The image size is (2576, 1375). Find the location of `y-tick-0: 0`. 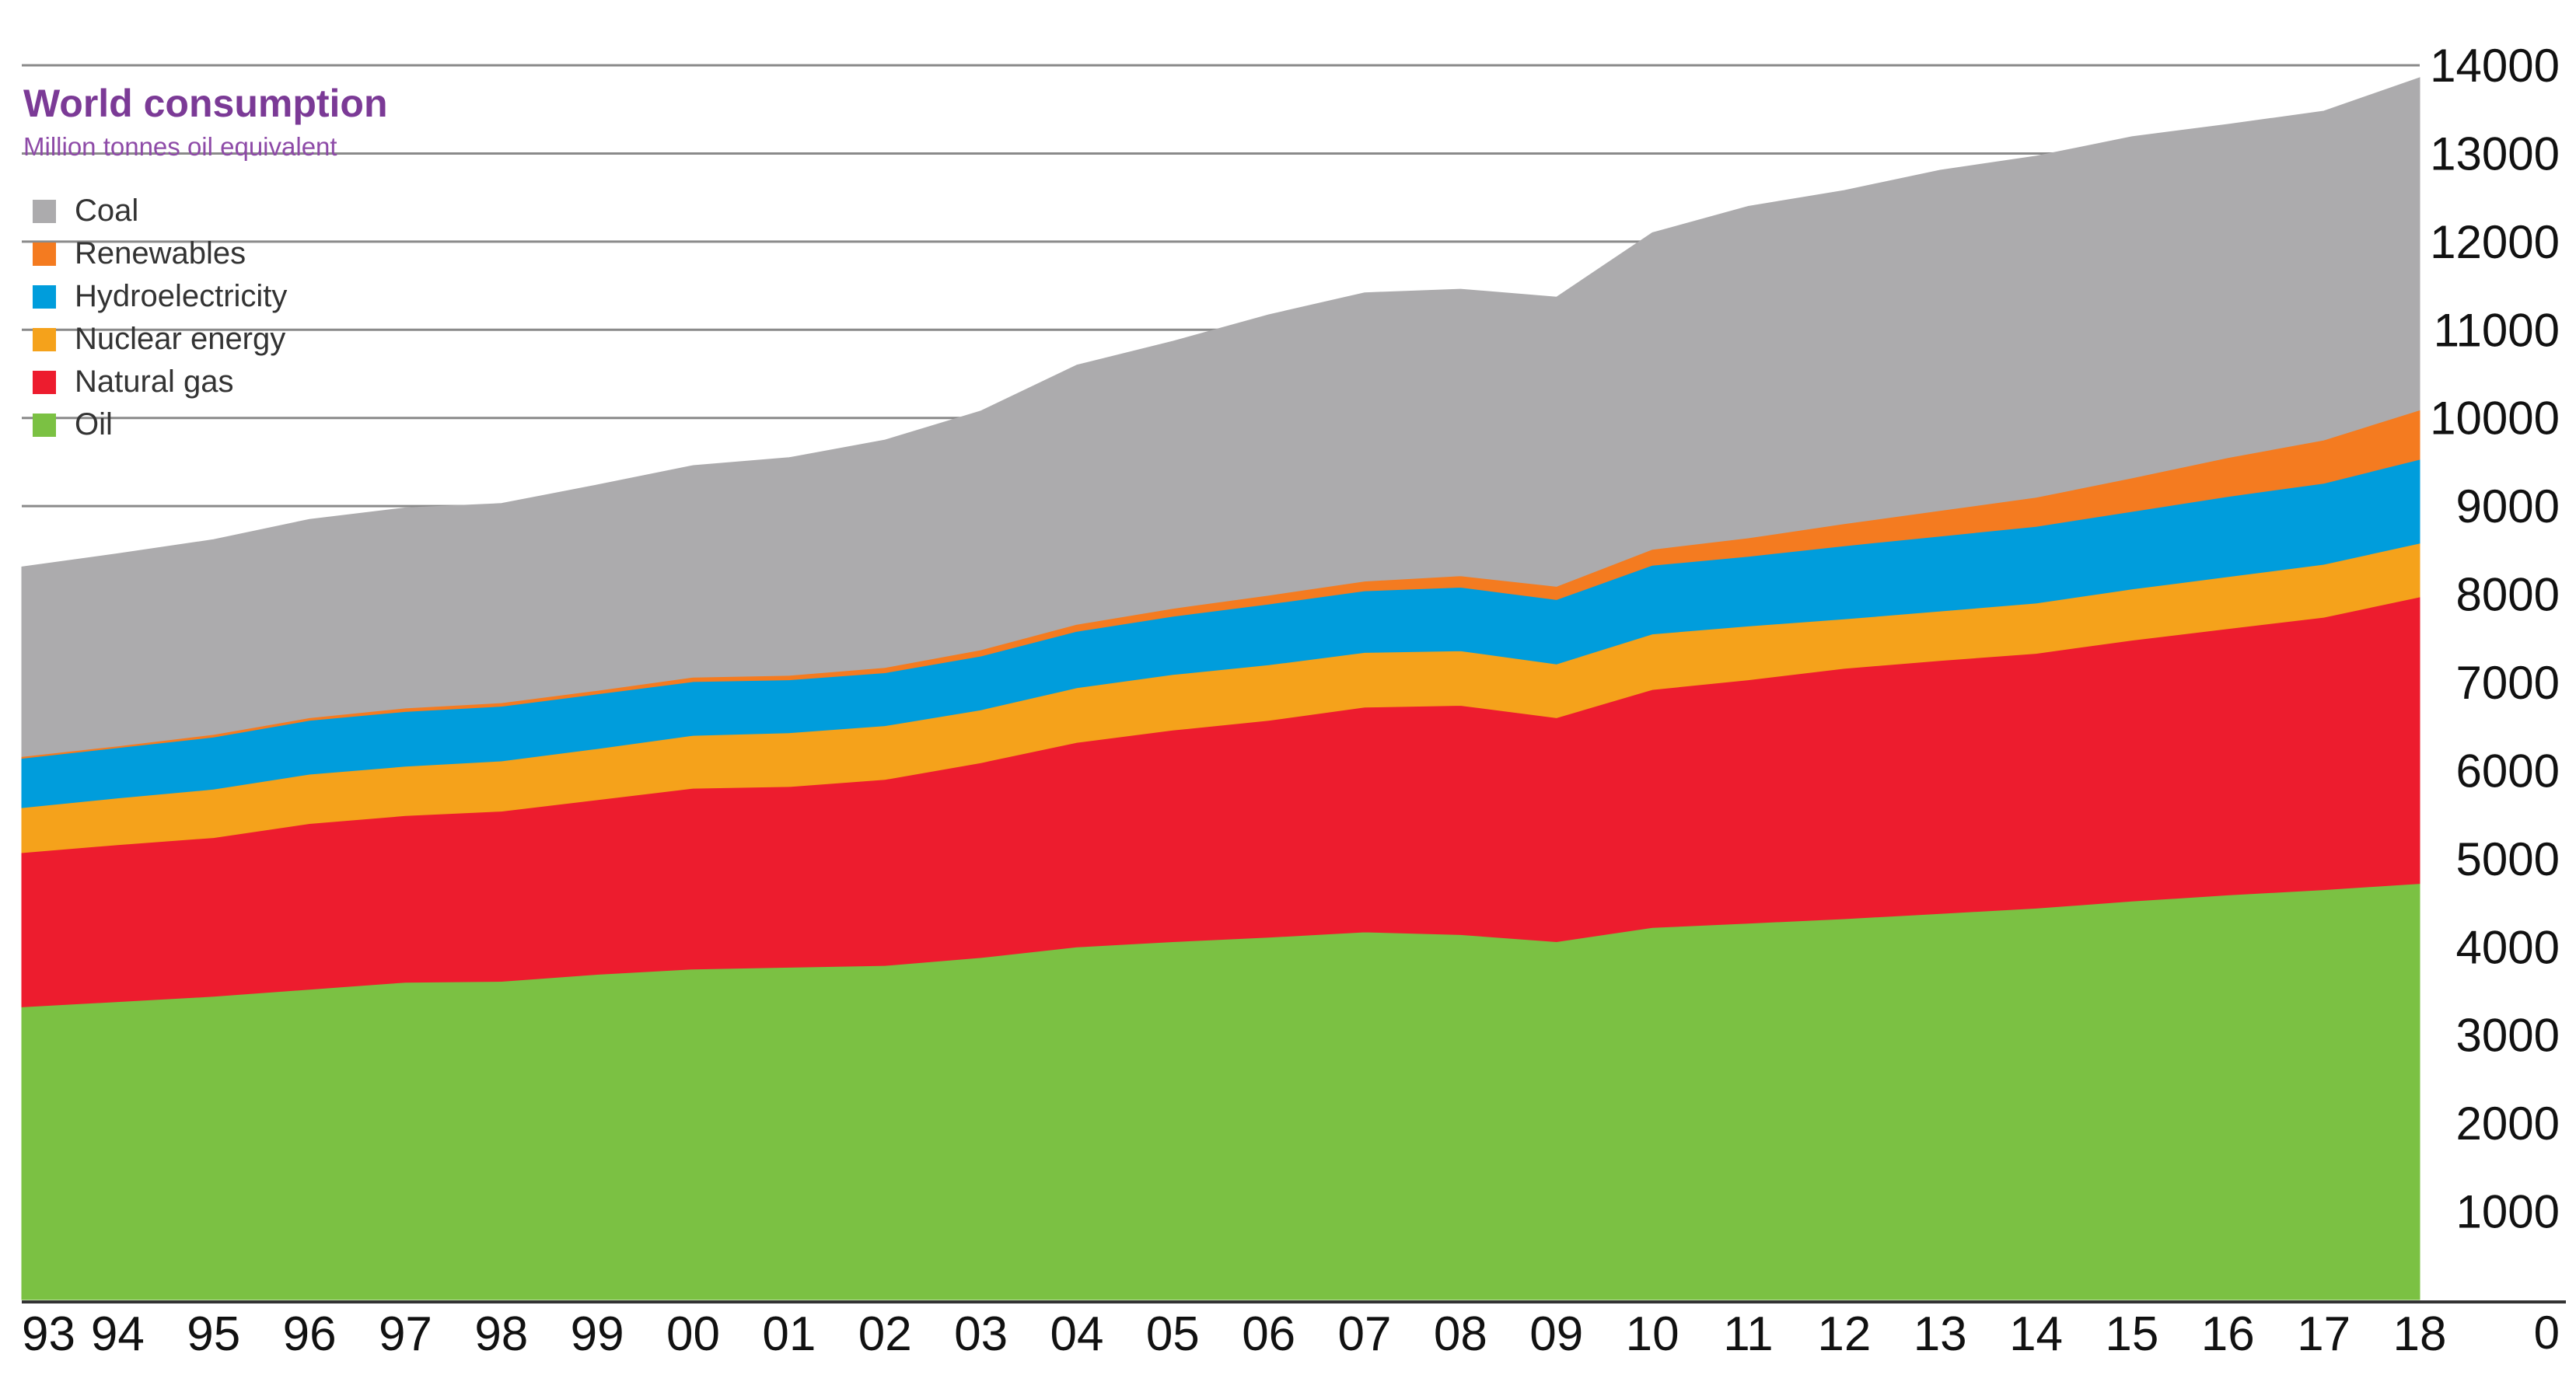

y-tick-0: 0 is located at coordinates (2547, 1333).